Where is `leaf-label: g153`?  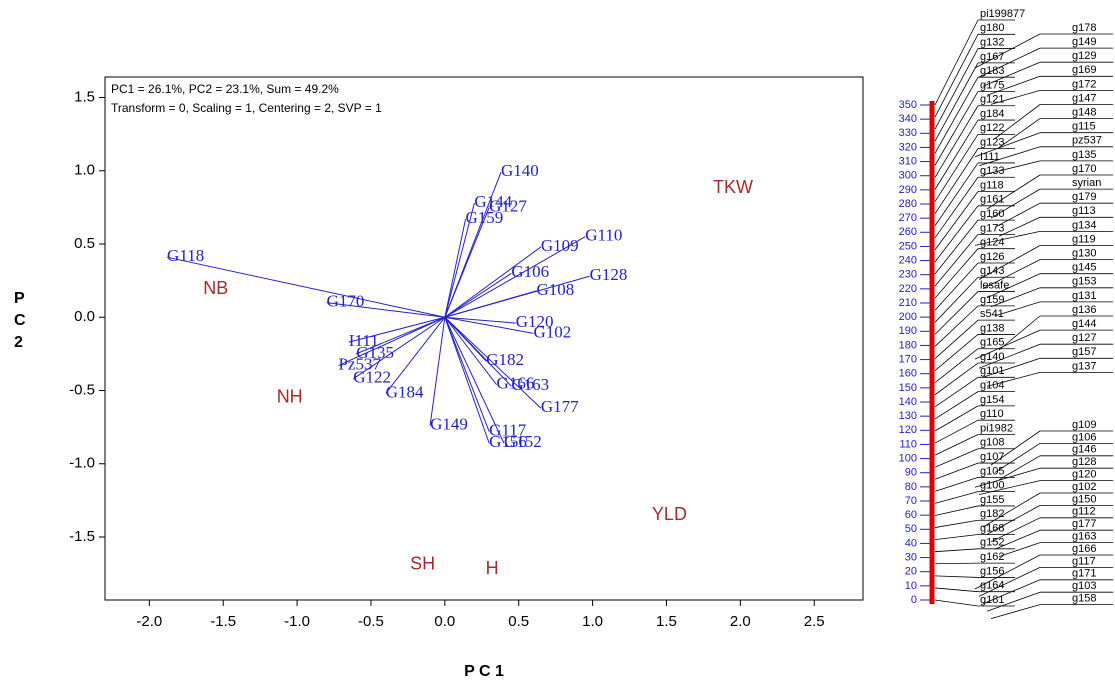
leaf-label: g153 is located at coordinates (1084, 282).